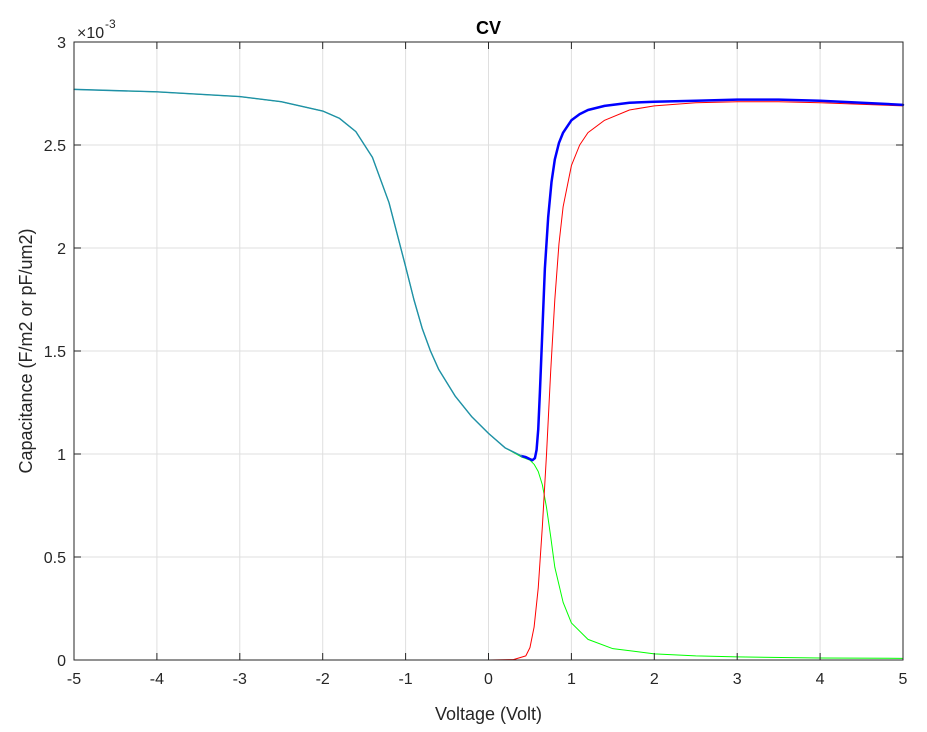 This screenshot has height=732, width=927. Describe the element at coordinates (488, 28) in the screenshot. I see `chart-title: CV` at that location.